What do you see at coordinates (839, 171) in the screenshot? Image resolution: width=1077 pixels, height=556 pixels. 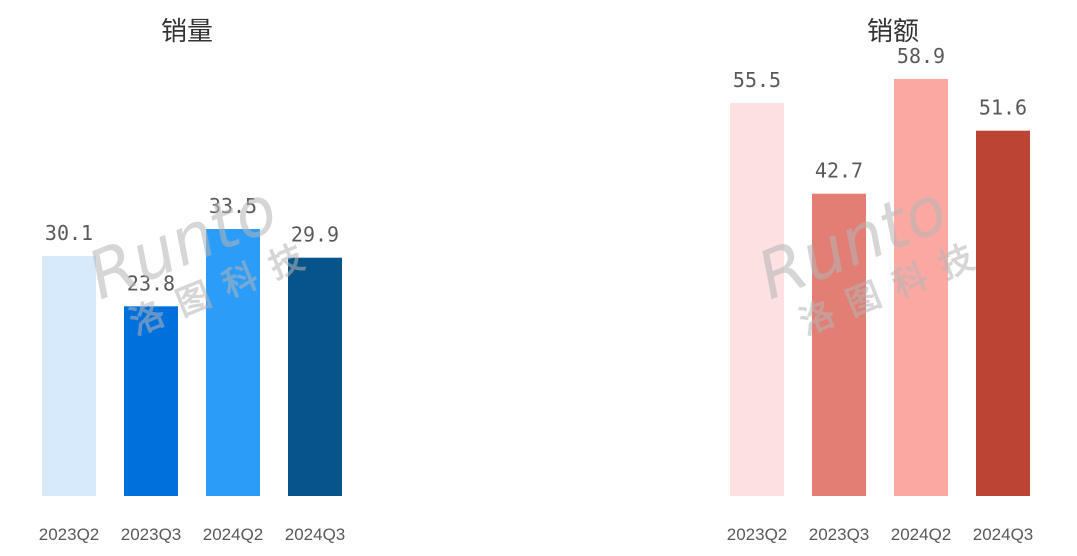 I see `value-label-2023Q3: 42.7` at bounding box center [839, 171].